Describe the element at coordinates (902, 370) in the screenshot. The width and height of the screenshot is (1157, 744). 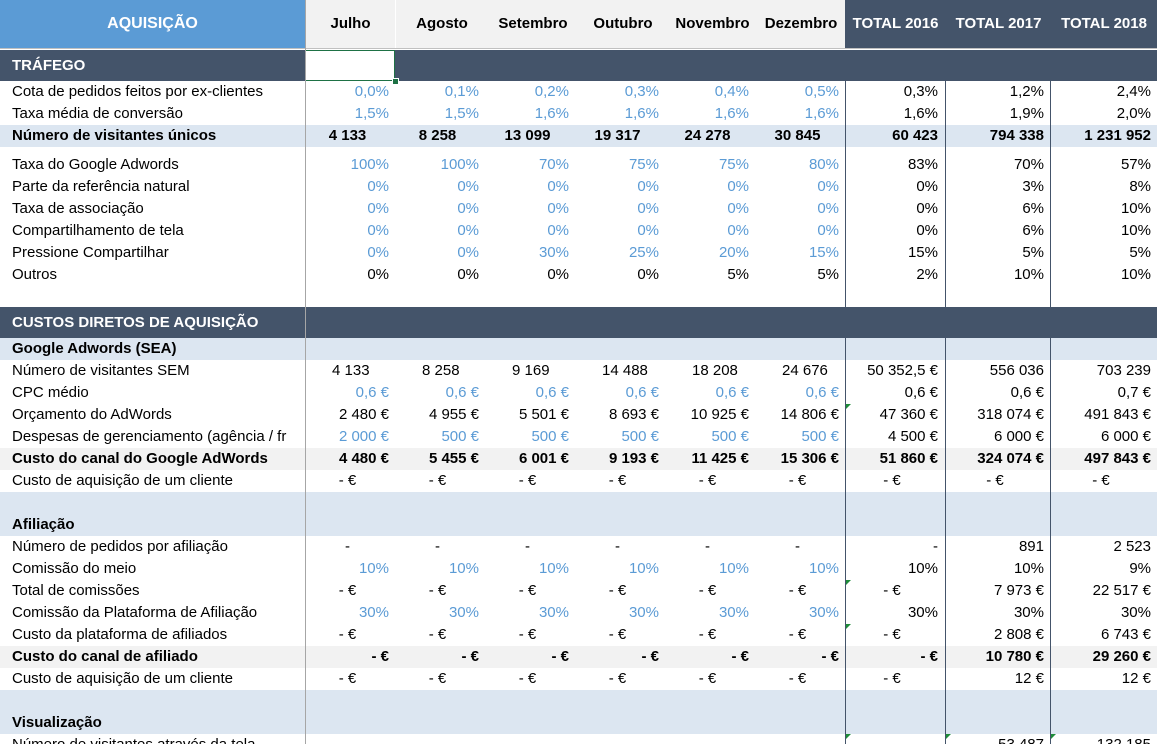
I see `row-value: 50 352,5 €` at that location.